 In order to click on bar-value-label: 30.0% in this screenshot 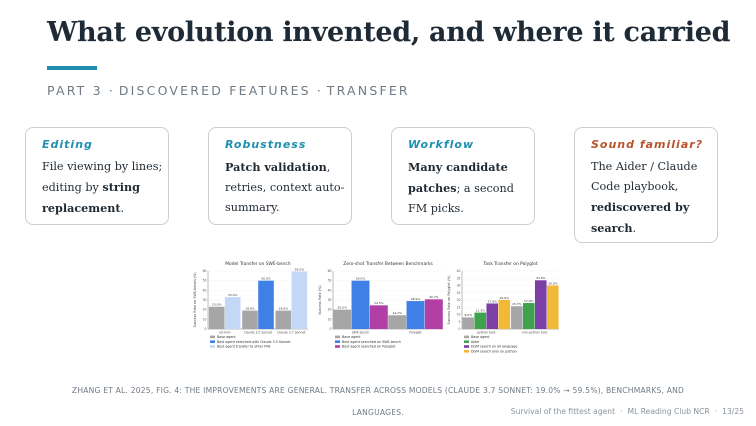, I will do `click(553, 283)`.